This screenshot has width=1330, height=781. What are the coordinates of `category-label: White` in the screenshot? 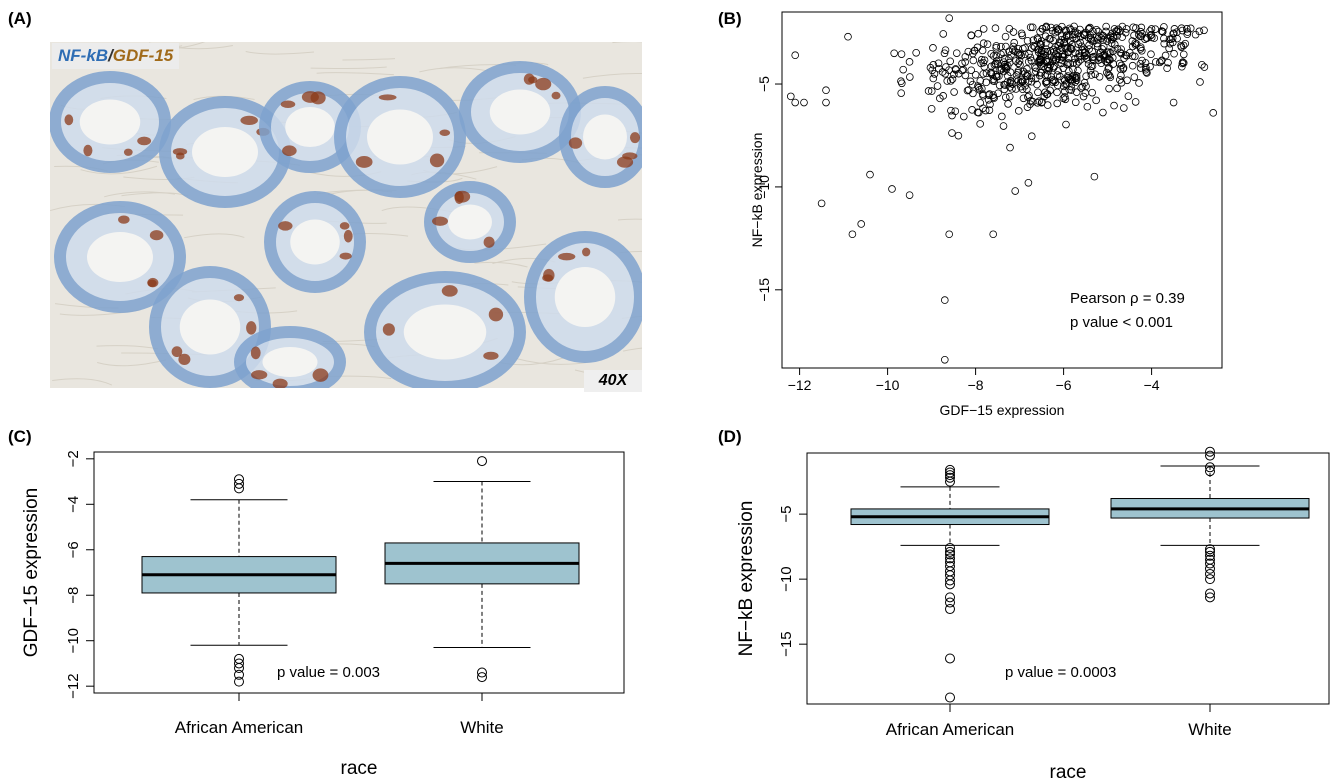 It's located at (1209, 729).